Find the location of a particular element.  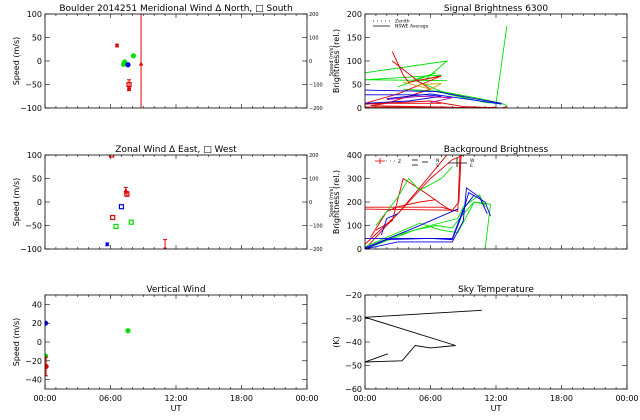

y-axis-label: (K) is located at coordinates (336, 342).